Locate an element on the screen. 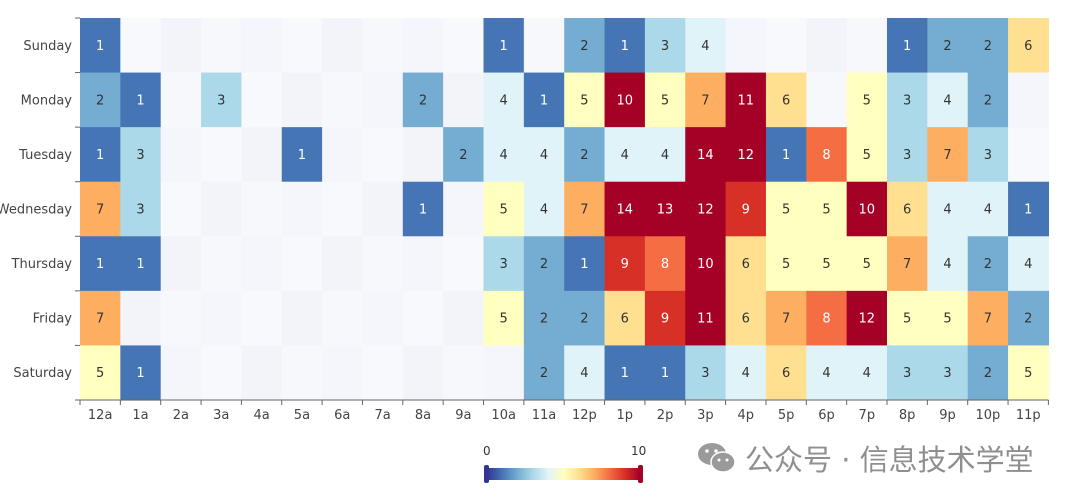 The width and height of the screenshot is (1080, 500). colorbar-max-handle is located at coordinates (640, 474).